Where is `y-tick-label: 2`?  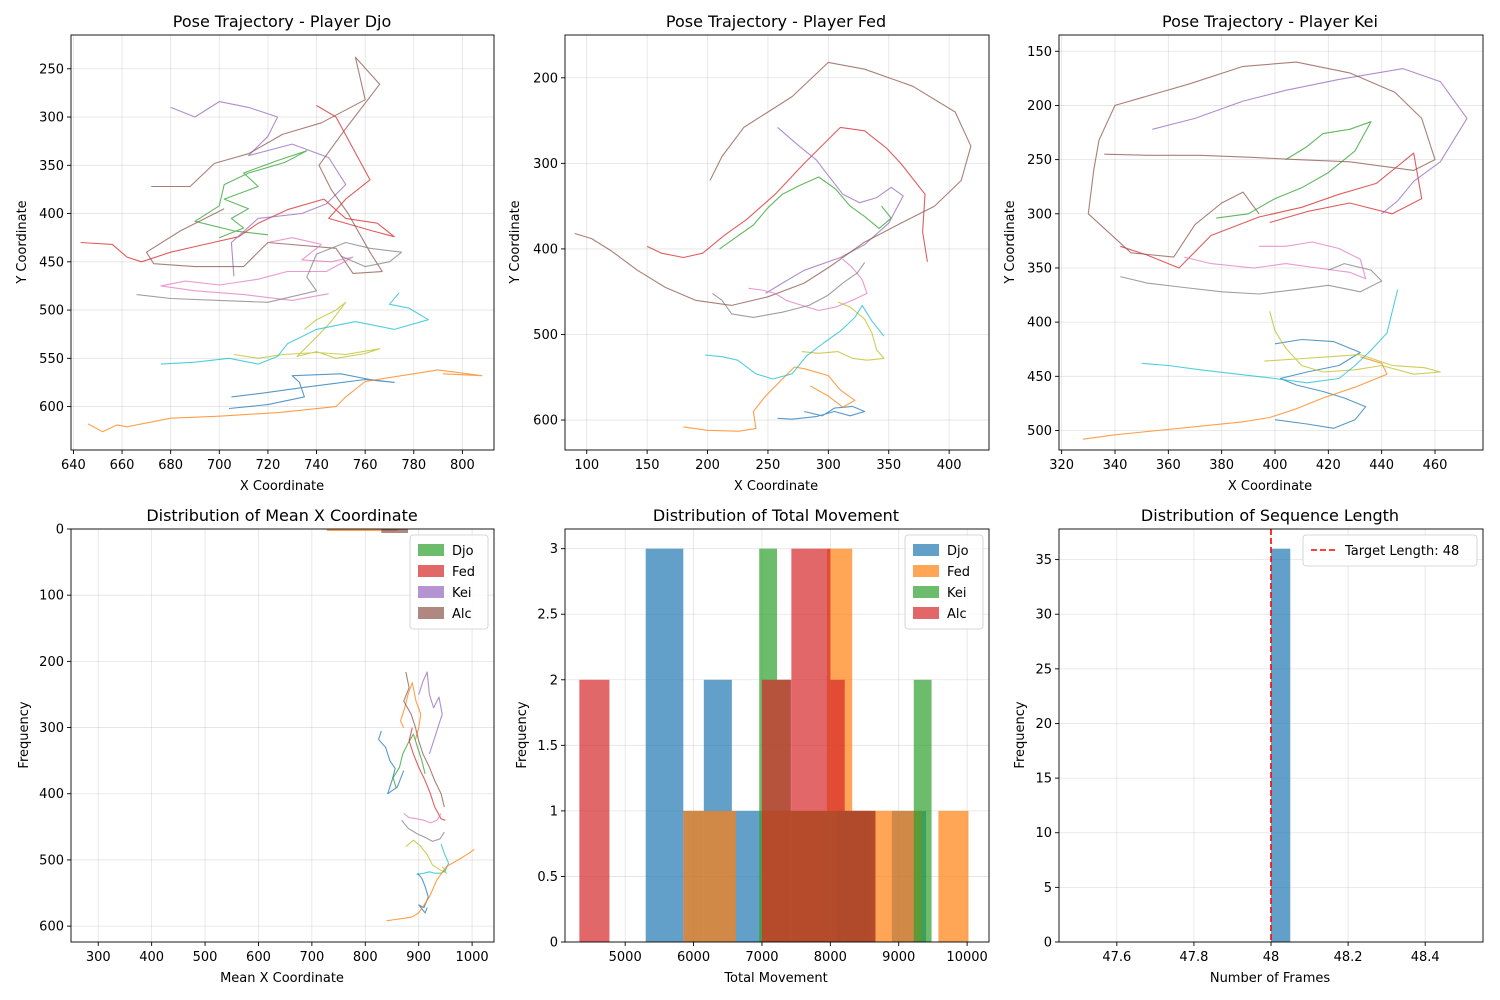
y-tick-label: 2 is located at coordinates (554, 680).